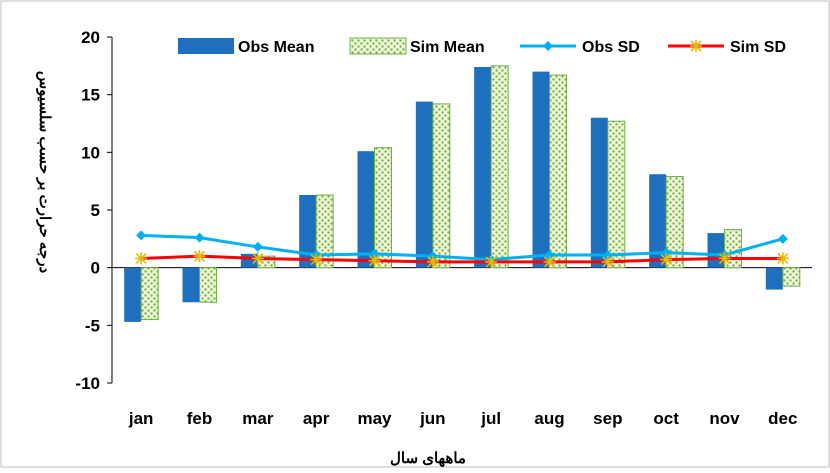  I want to click on legend-item-obs-sd: Obs SD, so click(580, 47).